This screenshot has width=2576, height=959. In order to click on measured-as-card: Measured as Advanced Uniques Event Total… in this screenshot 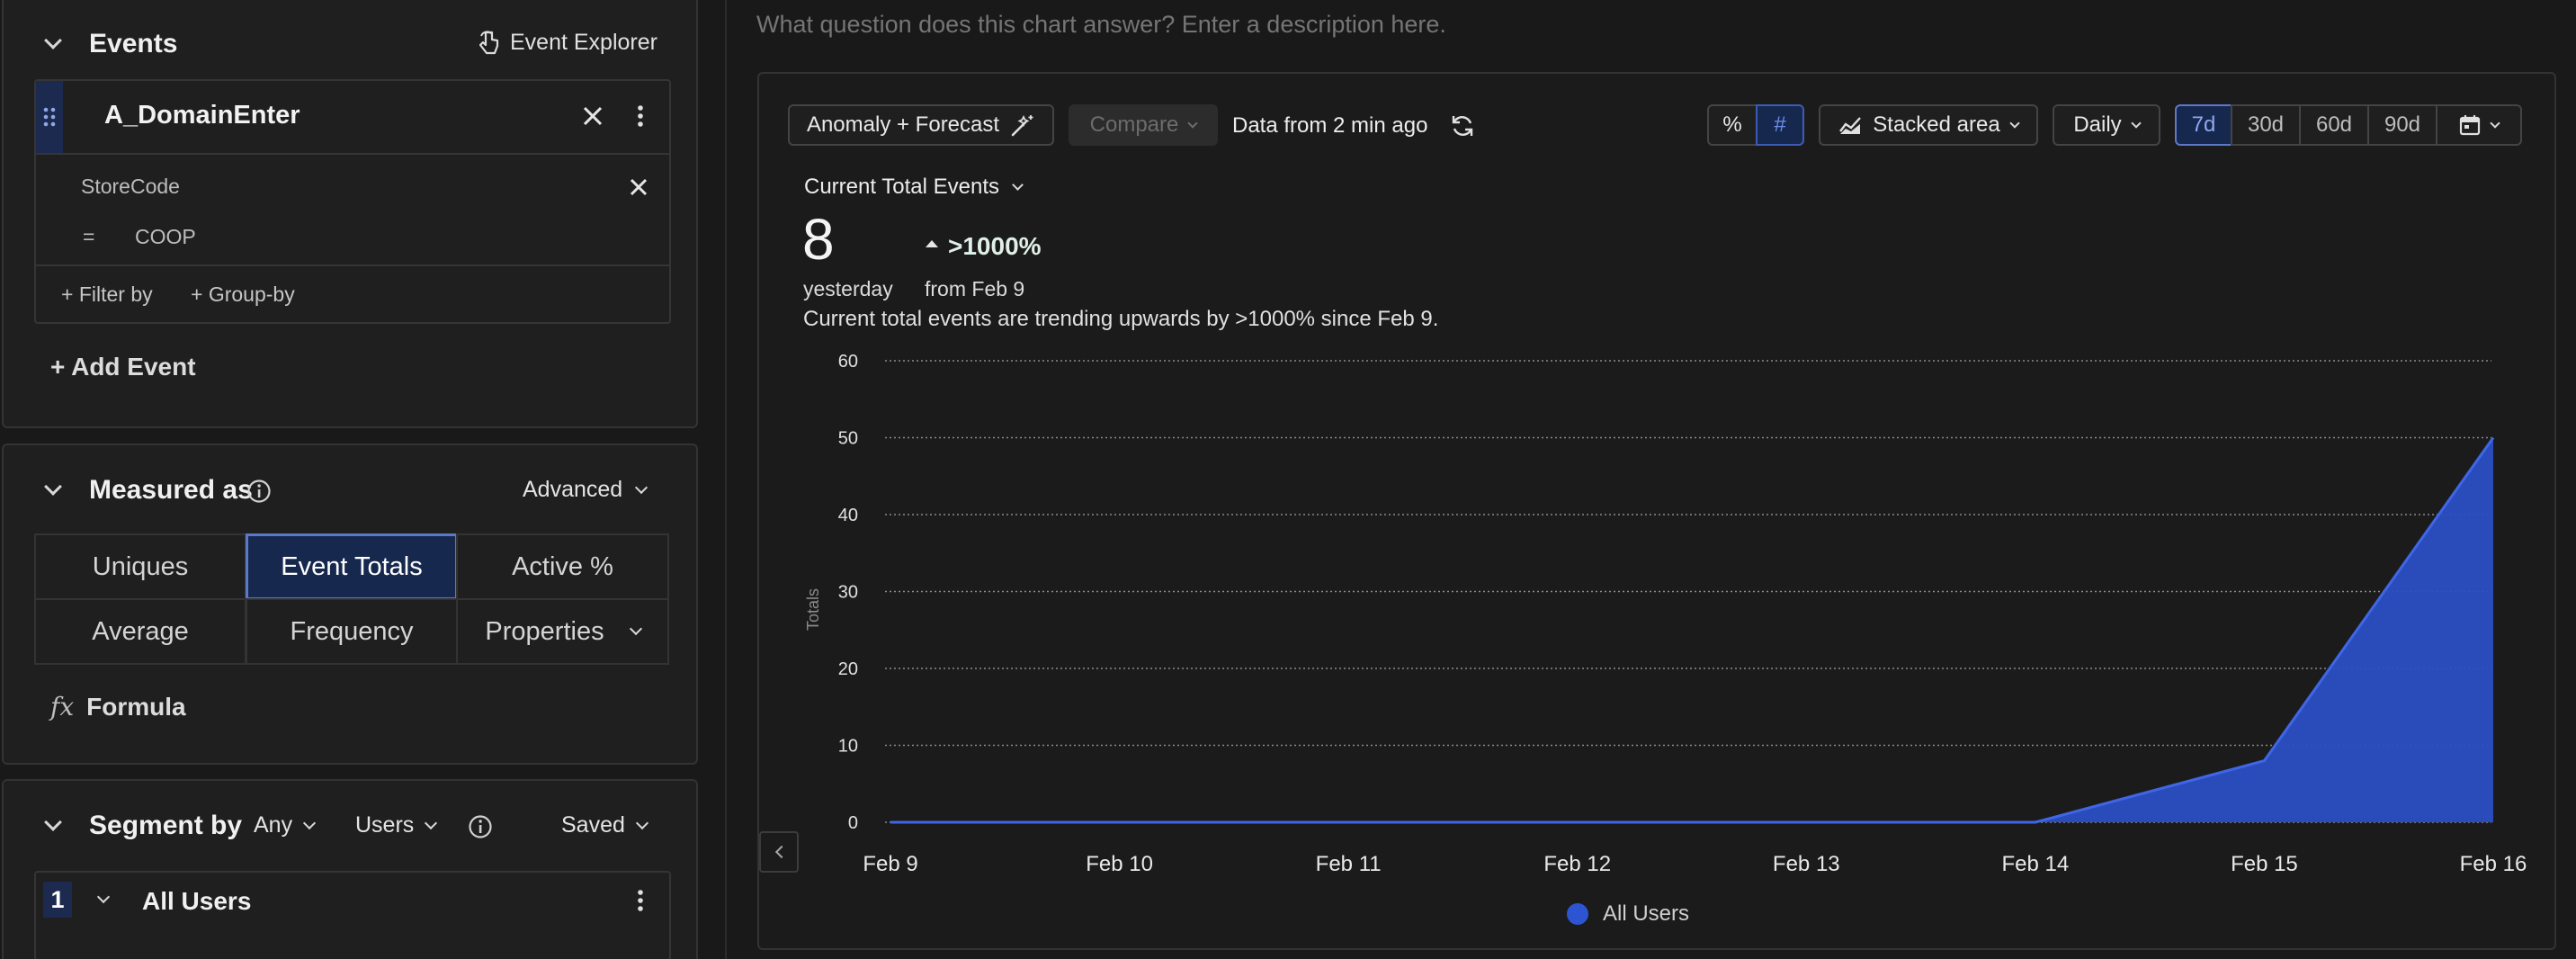, I will do `click(350, 604)`.